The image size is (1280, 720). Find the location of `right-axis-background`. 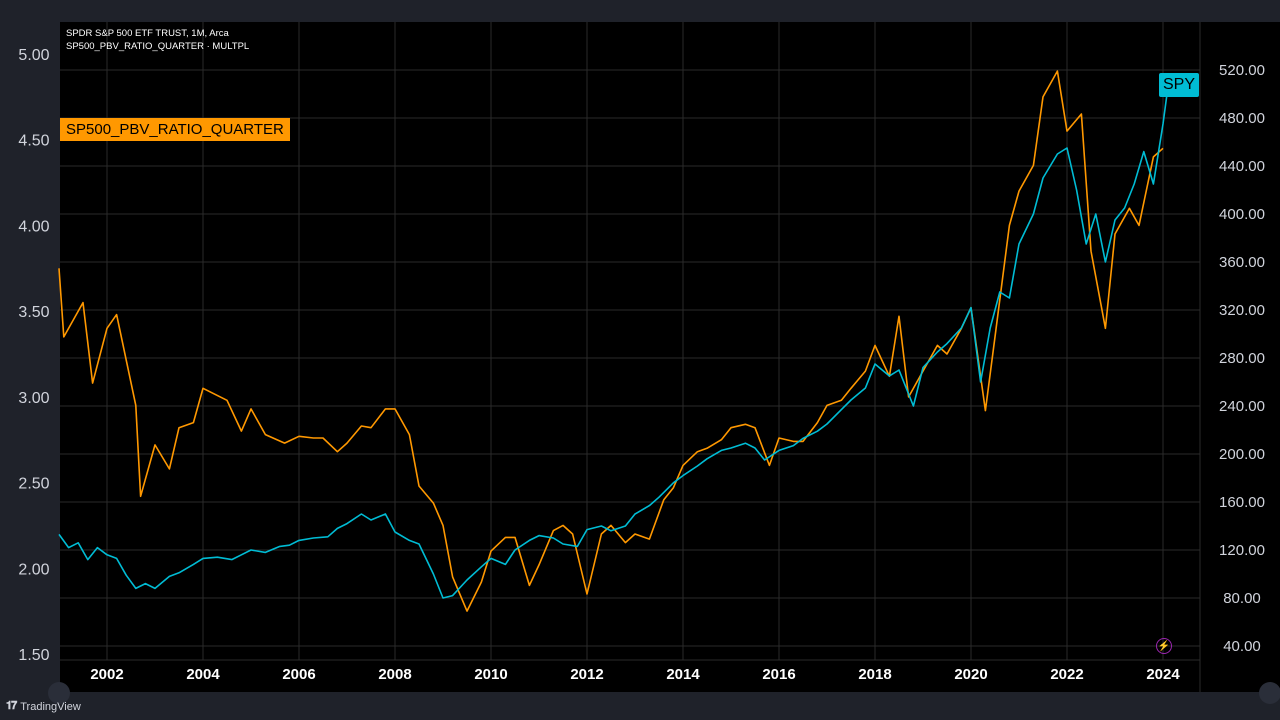

right-axis-background is located at coordinates (1240, 357).